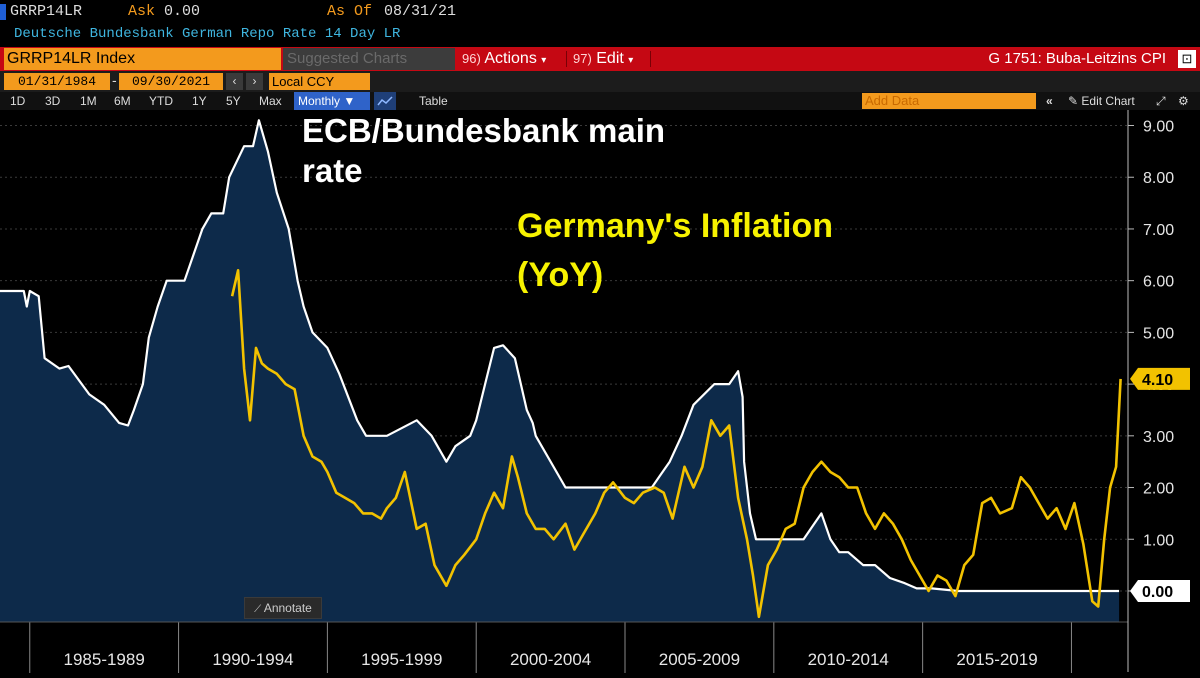 Image resolution: width=1200 pixels, height=678 pixels. What do you see at coordinates (199, 101) in the screenshot?
I see `period-1y: 1Y` at bounding box center [199, 101].